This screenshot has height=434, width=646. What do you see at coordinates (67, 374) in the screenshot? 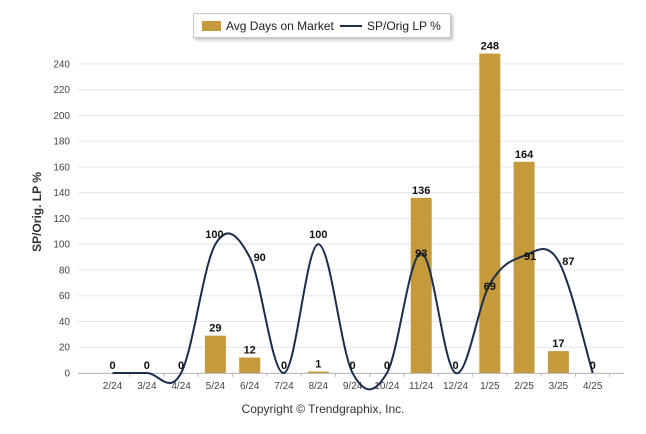
I see `y-tick-label: 0` at bounding box center [67, 374].